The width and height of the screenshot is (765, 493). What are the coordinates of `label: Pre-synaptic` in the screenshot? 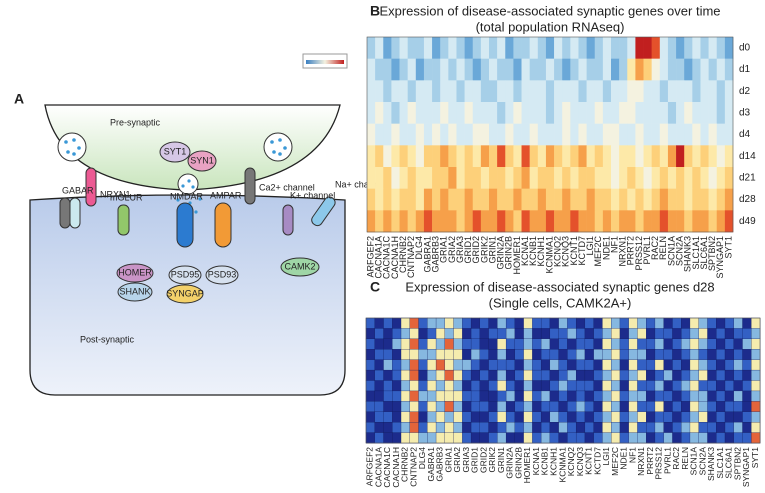 It's located at (135, 122).